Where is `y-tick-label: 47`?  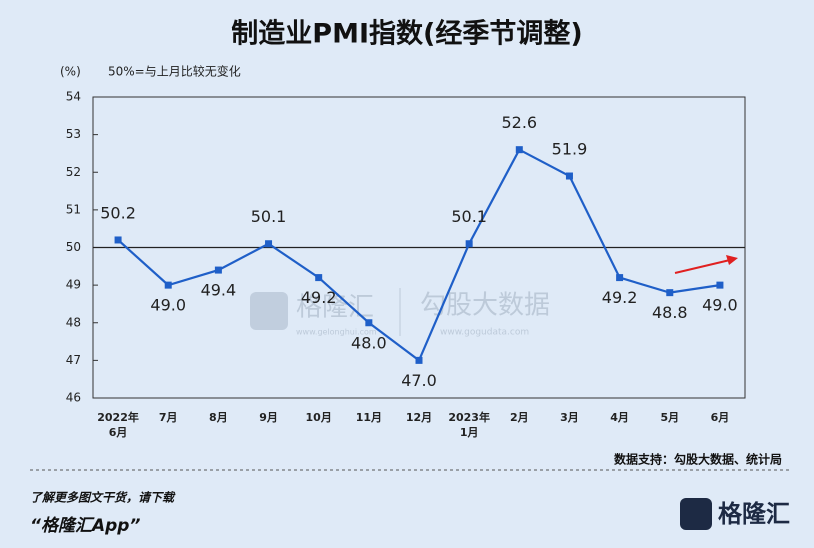
y-tick-label: 47 is located at coordinates (73, 360).